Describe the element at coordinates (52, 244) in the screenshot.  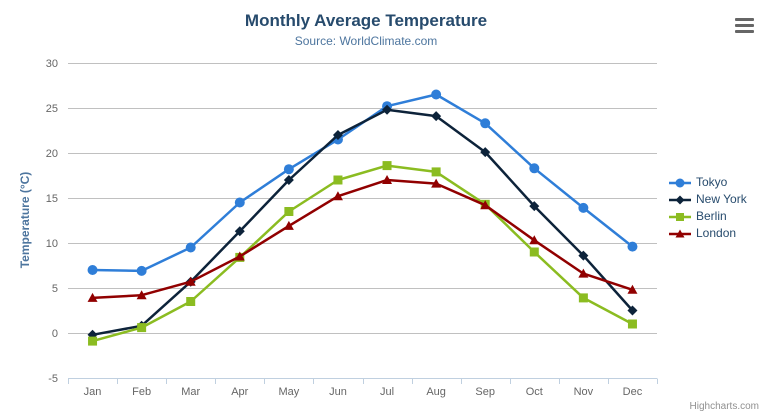
I see `y-axis-label: 10` at that location.